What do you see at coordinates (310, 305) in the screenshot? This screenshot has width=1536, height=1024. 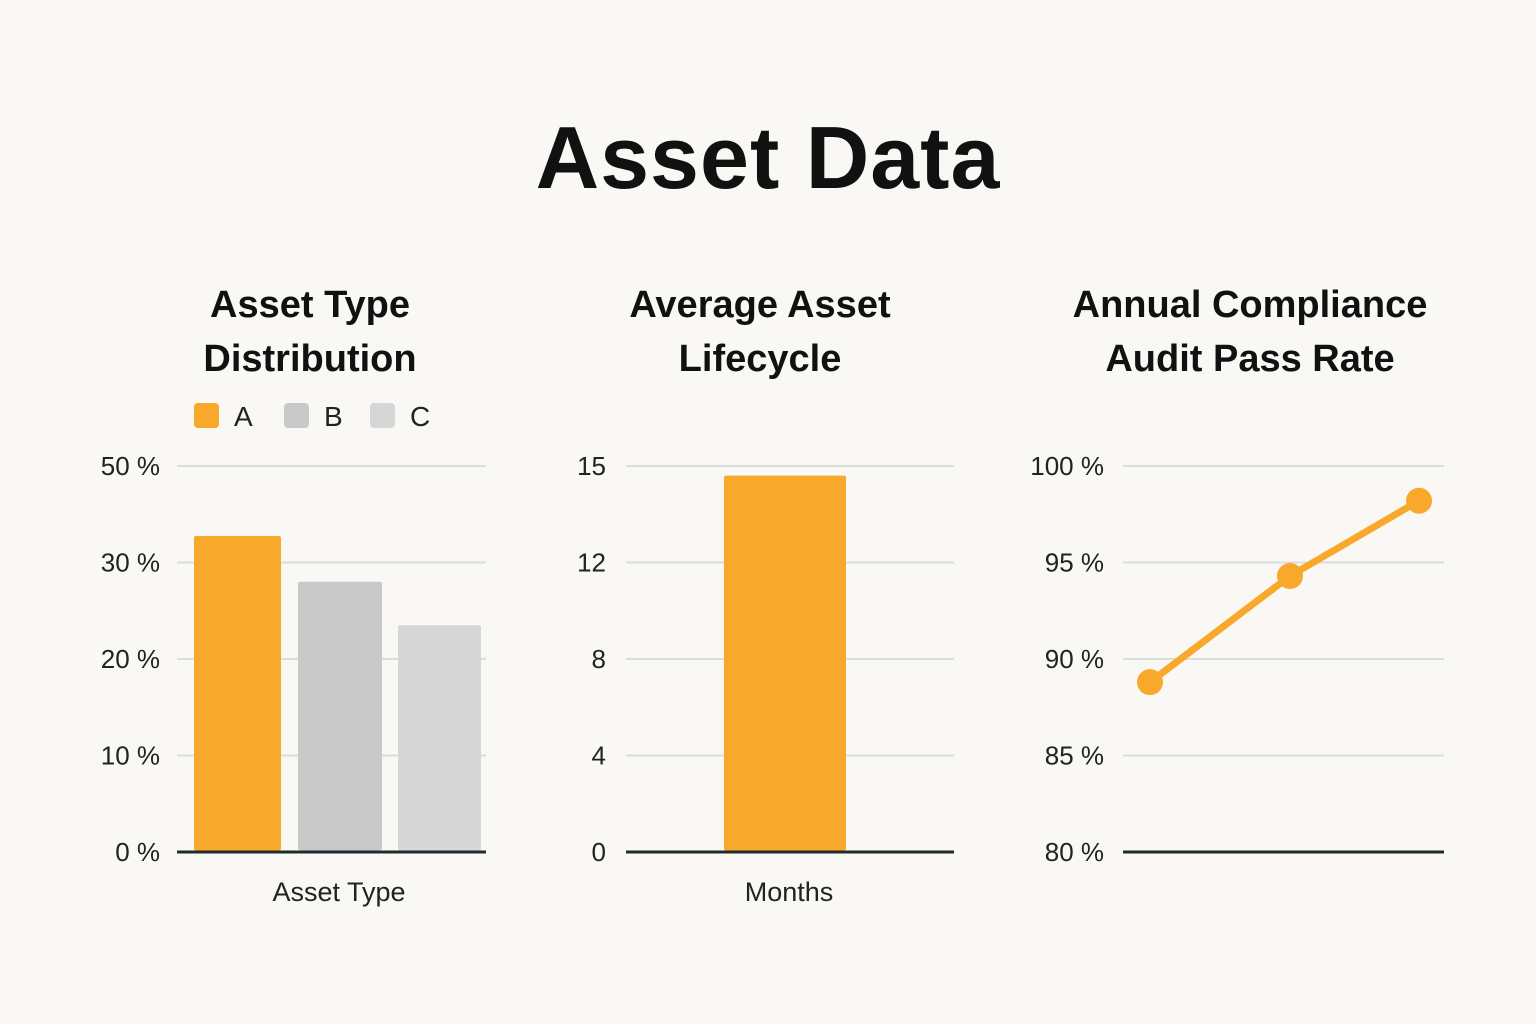 I see `chart-title-line: Asset Type` at bounding box center [310, 305].